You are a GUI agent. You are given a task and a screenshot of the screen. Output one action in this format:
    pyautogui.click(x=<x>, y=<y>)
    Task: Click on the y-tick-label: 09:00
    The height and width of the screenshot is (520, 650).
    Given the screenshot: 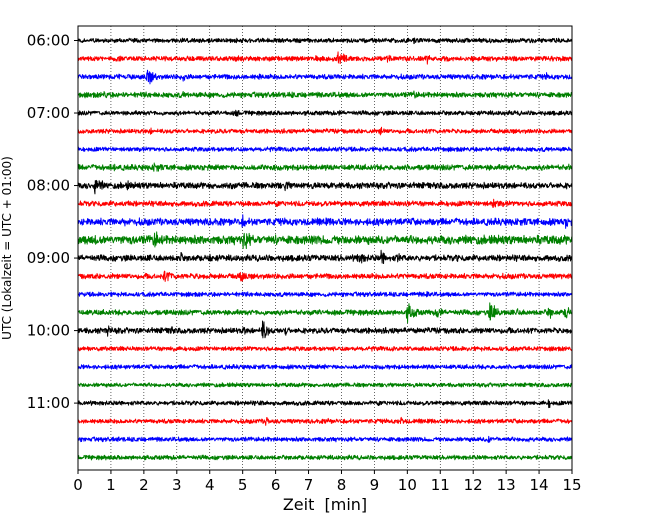 What is the action you would take?
    pyautogui.click(x=48, y=258)
    